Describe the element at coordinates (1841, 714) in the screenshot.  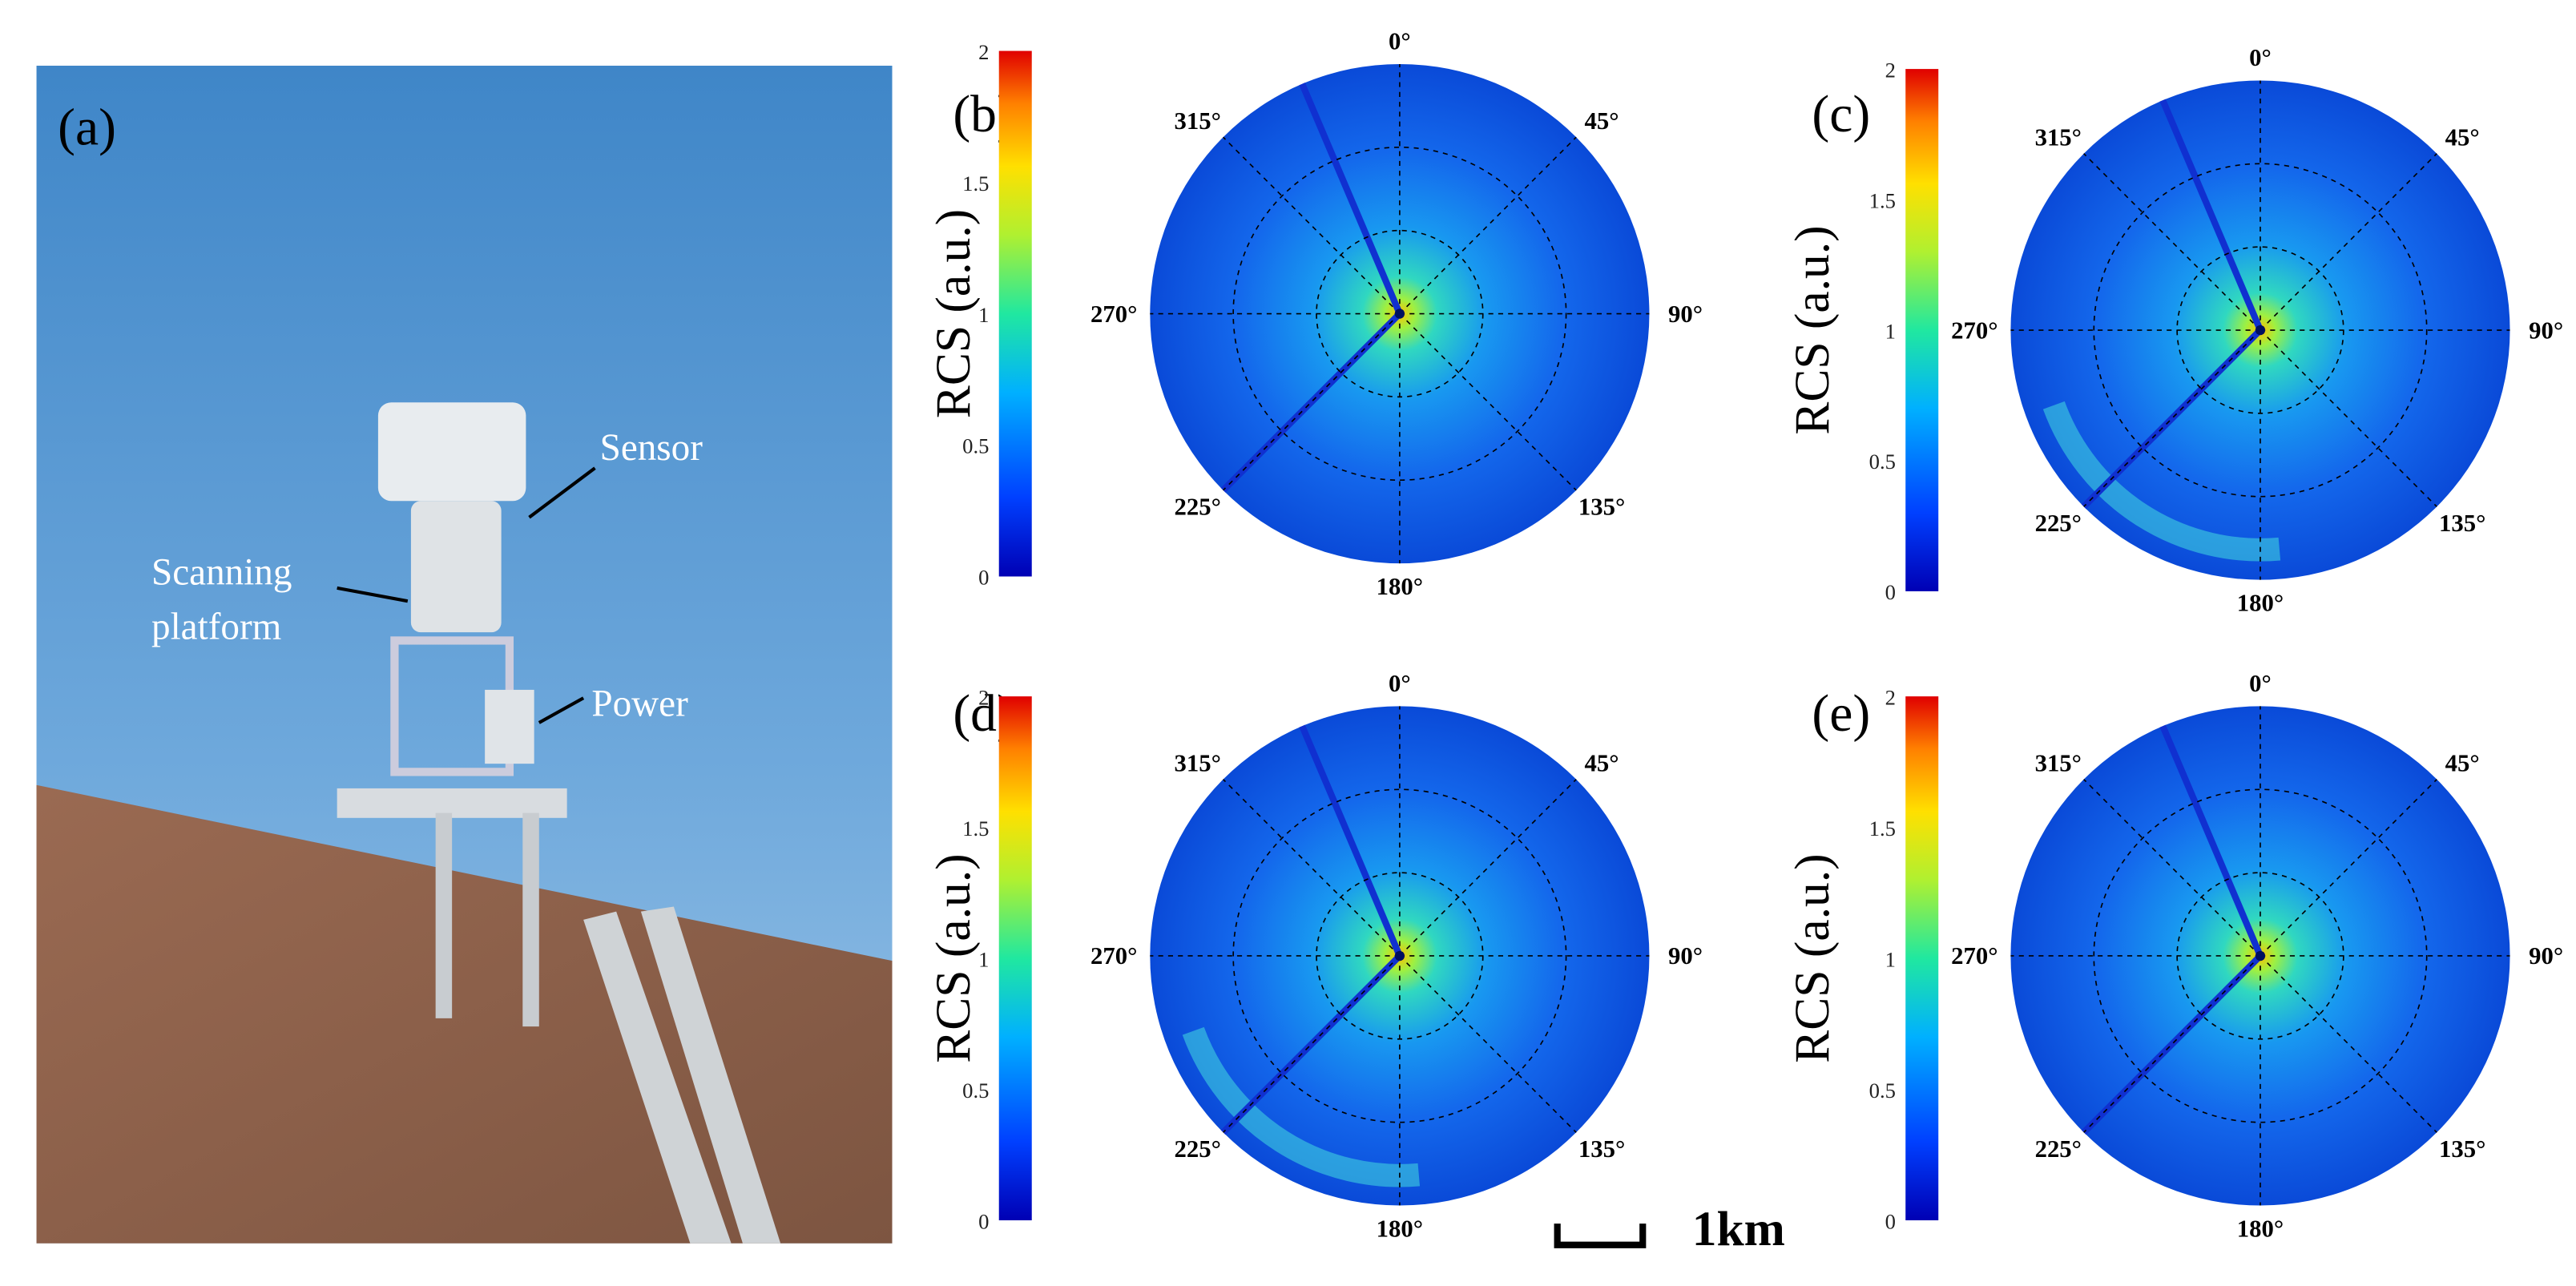
I see `panel-label: (e)` at that location.